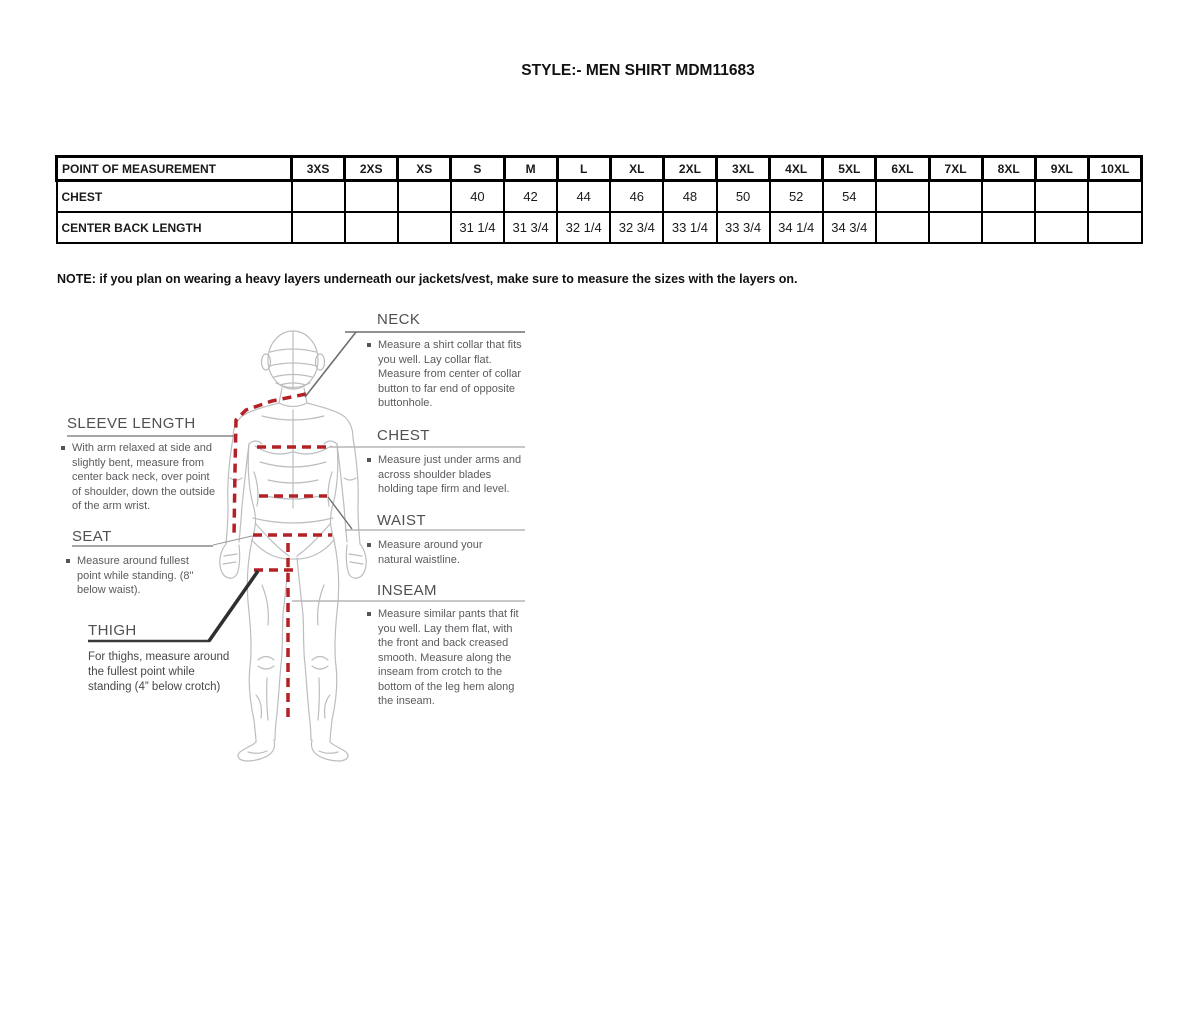 The width and height of the screenshot is (1200, 1026). Describe the element at coordinates (796, 196) in the screenshot. I see `cell: 52` at that location.